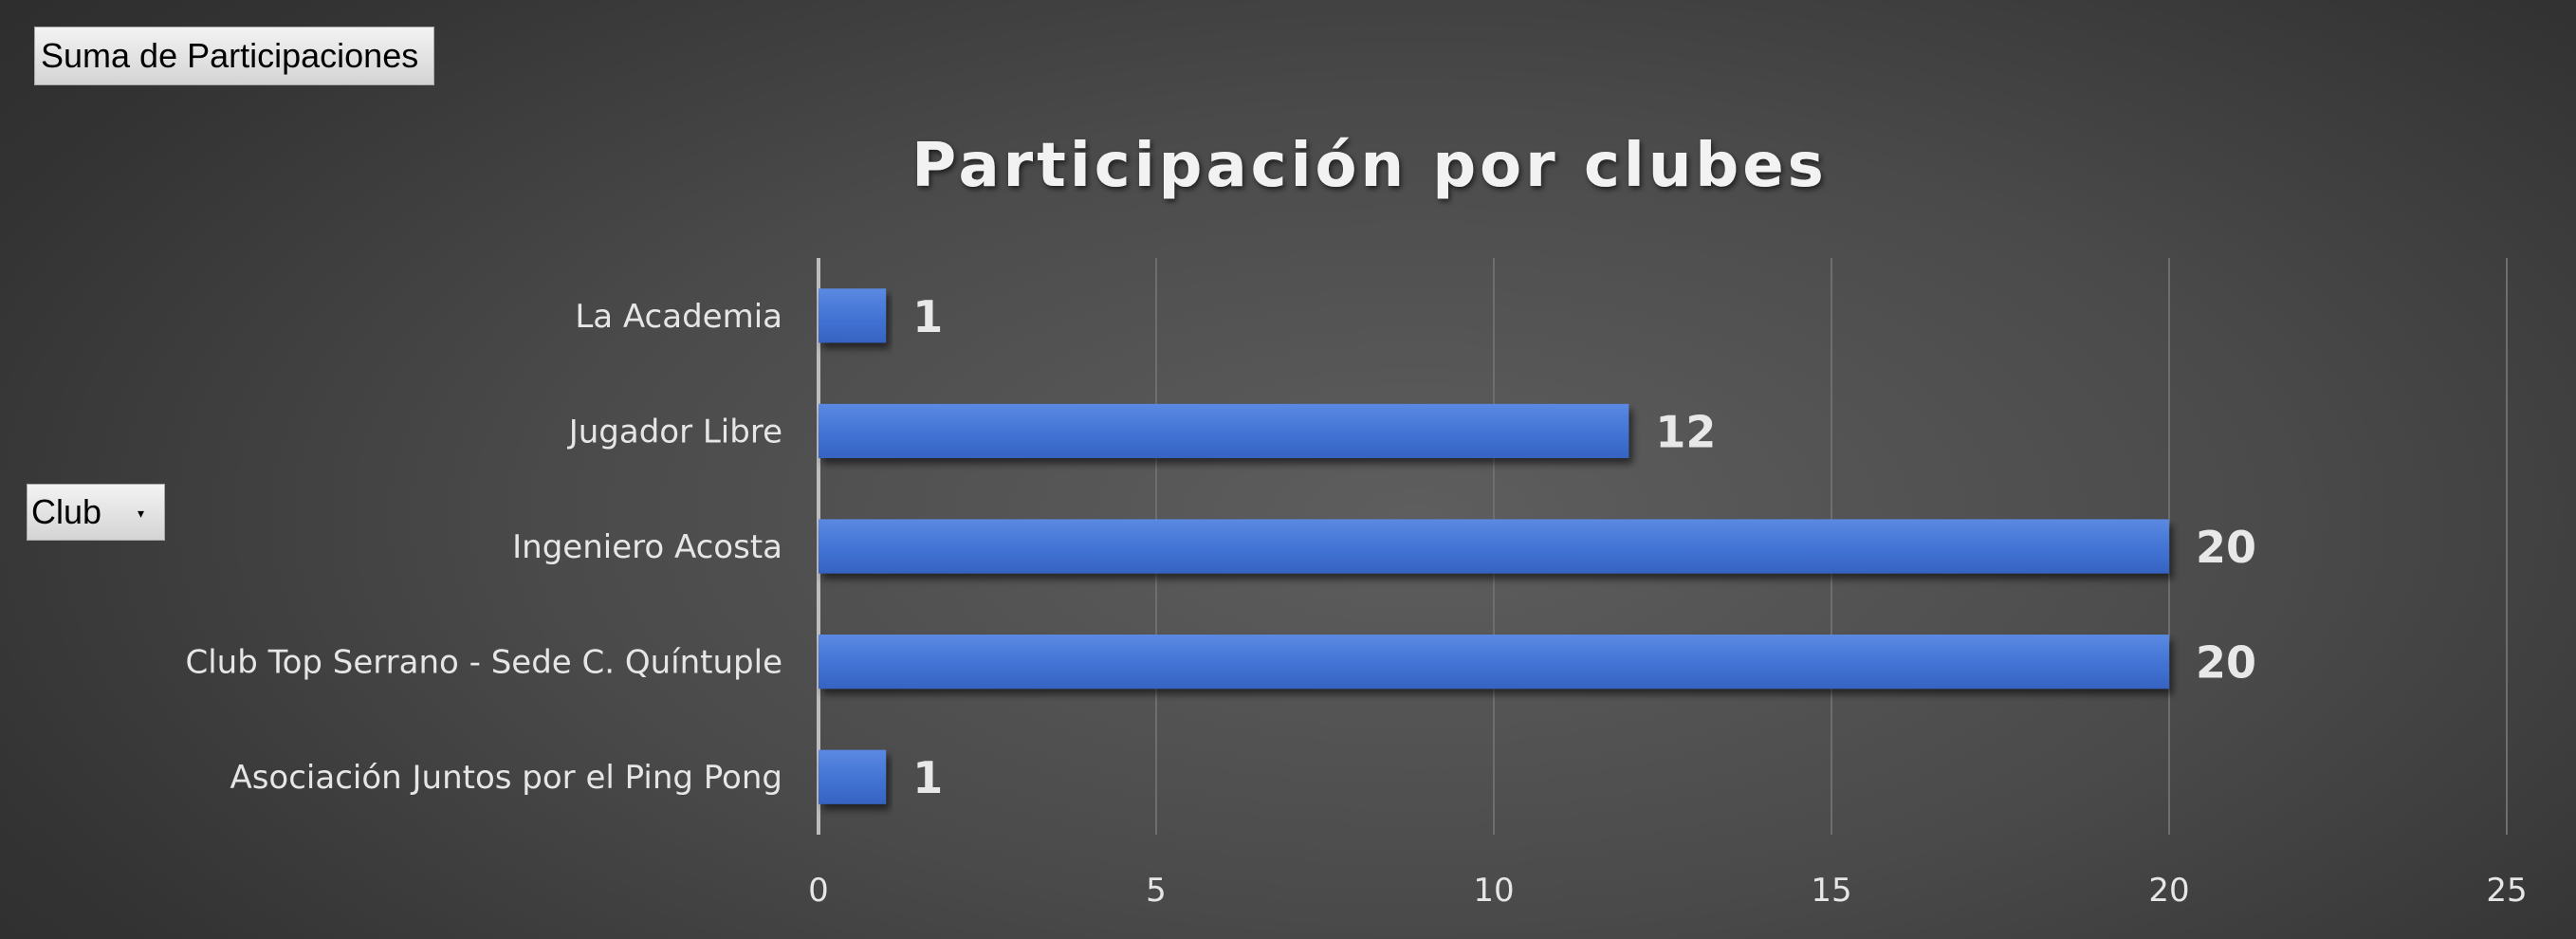  What do you see at coordinates (2168, 891) in the screenshot?
I see `x-tick-label: 20` at bounding box center [2168, 891].